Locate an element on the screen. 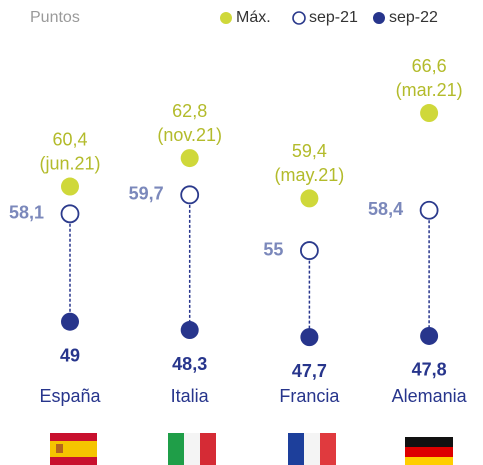 This screenshot has height=465, width=483. country-label: Francia is located at coordinates (309, 396).